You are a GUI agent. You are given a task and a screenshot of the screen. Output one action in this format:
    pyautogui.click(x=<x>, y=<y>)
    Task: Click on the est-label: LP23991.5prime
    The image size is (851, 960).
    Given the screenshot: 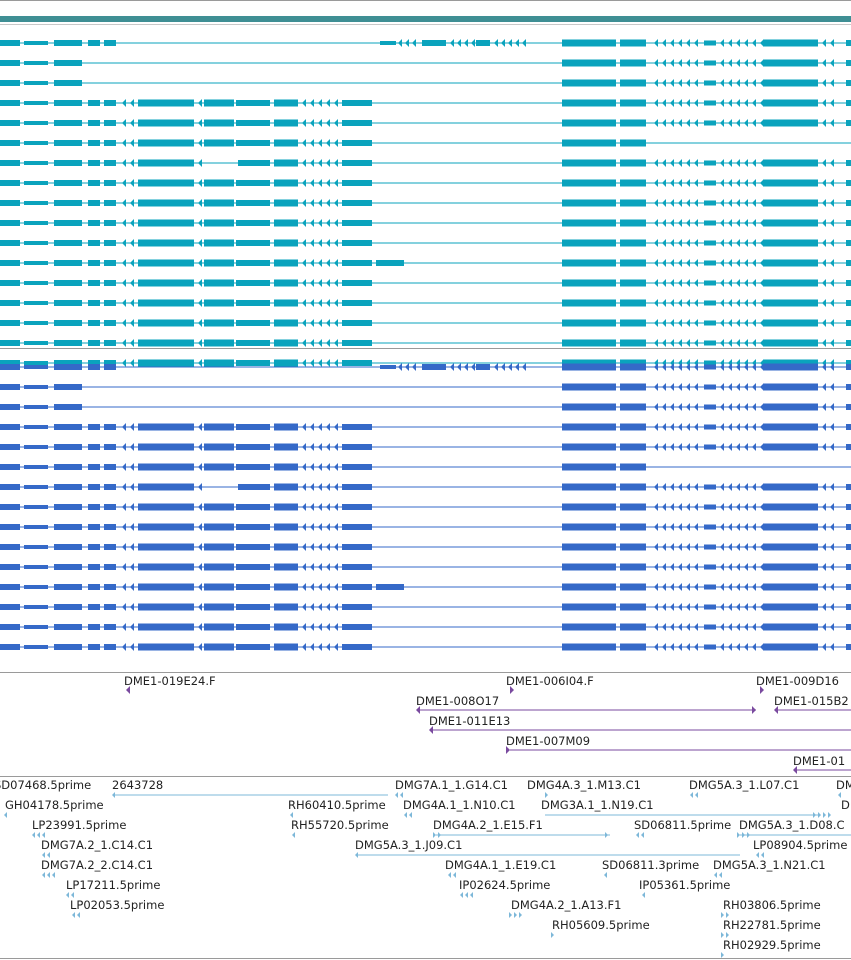 What is the action you would take?
    pyautogui.click(x=79, y=825)
    